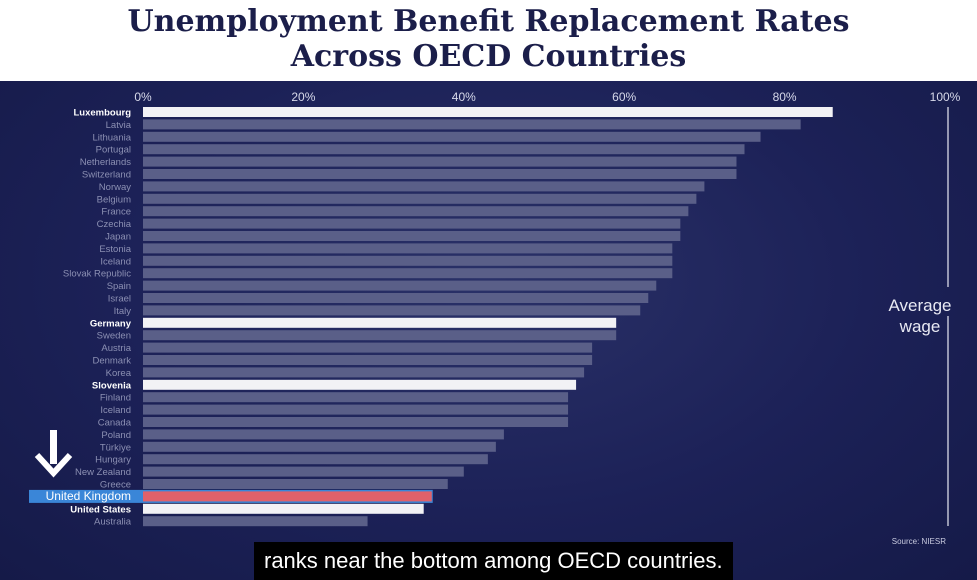 The width and height of the screenshot is (977, 580). What do you see at coordinates (88, 496) in the screenshot?
I see `category-label: United Kingdom` at bounding box center [88, 496].